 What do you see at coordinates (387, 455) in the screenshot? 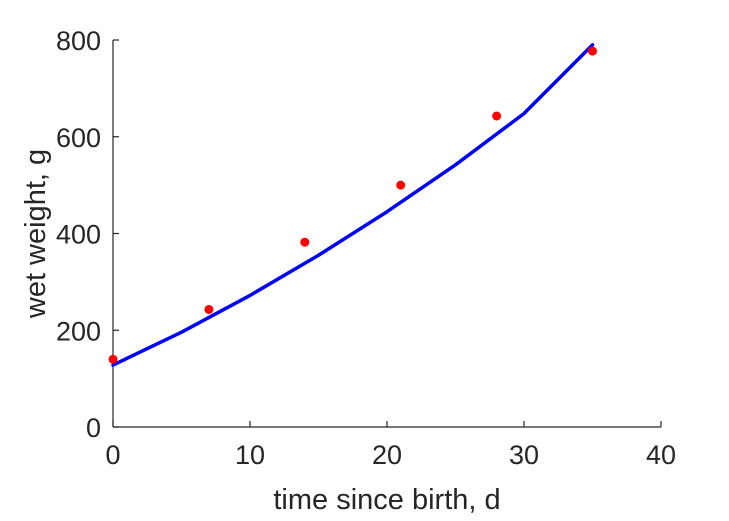
I see `x-tick-label: 20` at bounding box center [387, 455].